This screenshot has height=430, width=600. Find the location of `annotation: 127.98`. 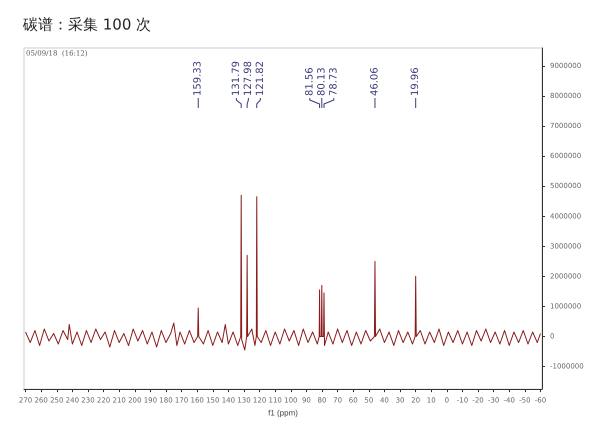

annotation: 127.98 is located at coordinates (248, 78).